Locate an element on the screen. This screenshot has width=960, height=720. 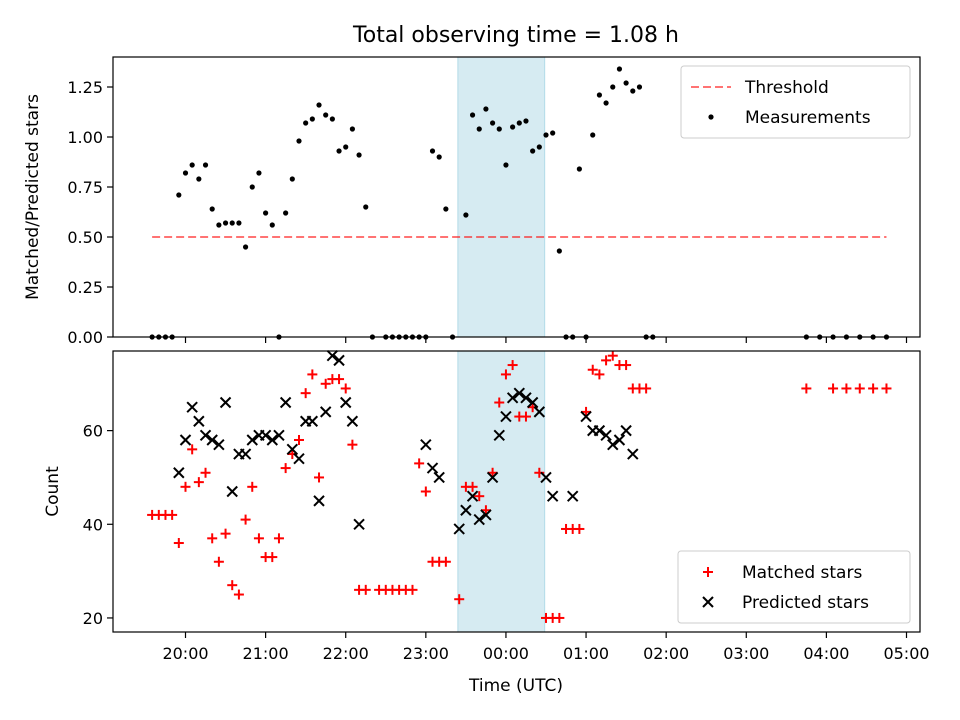
x-tick-label: 01:00 is located at coordinates (586, 653).